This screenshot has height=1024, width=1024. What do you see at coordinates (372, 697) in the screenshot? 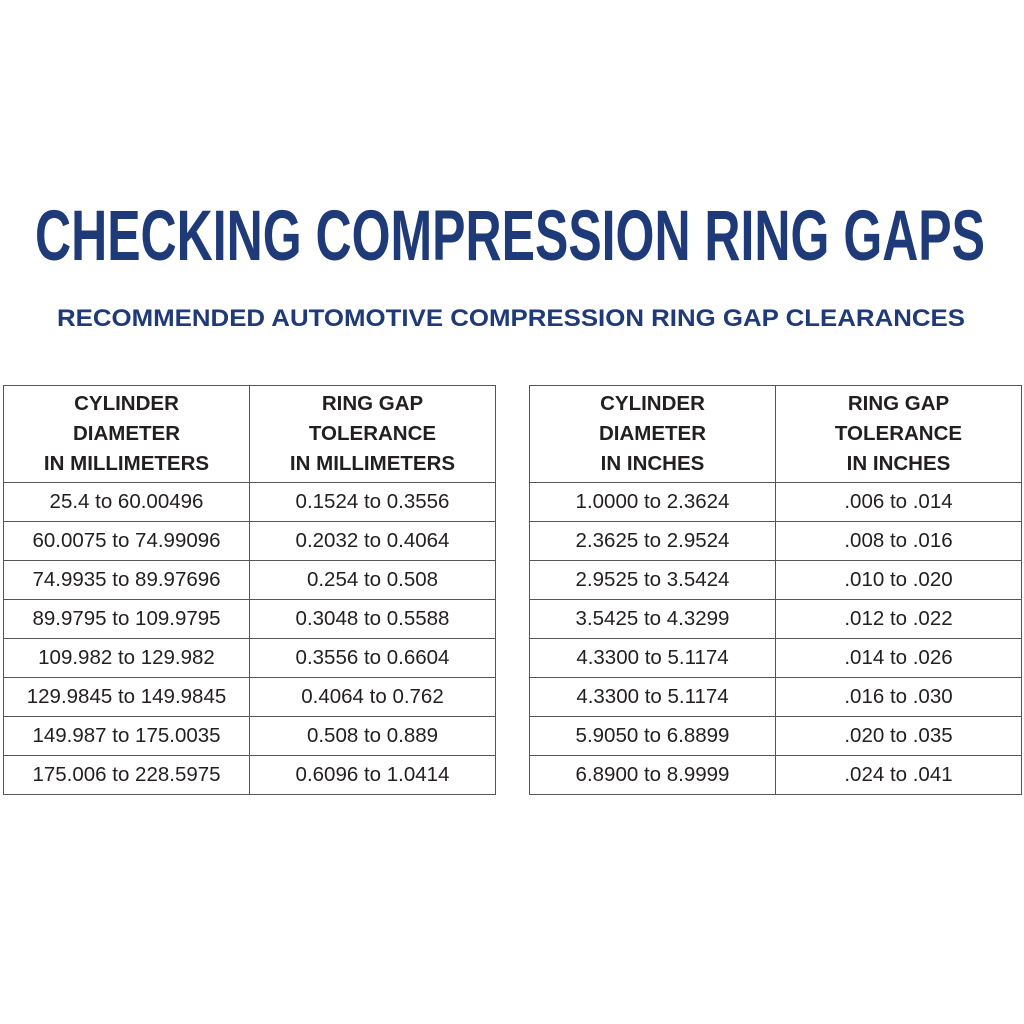
I see `table-cell: 0.4064 to 0.762` at bounding box center [372, 697].